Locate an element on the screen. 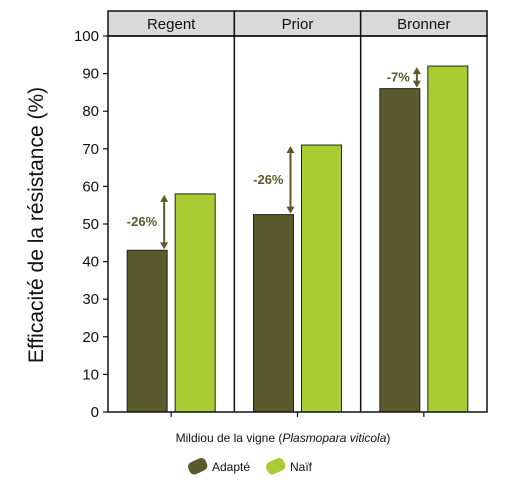 This screenshot has height=484, width=512. y-tick-label: 50 is located at coordinates (90, 224).